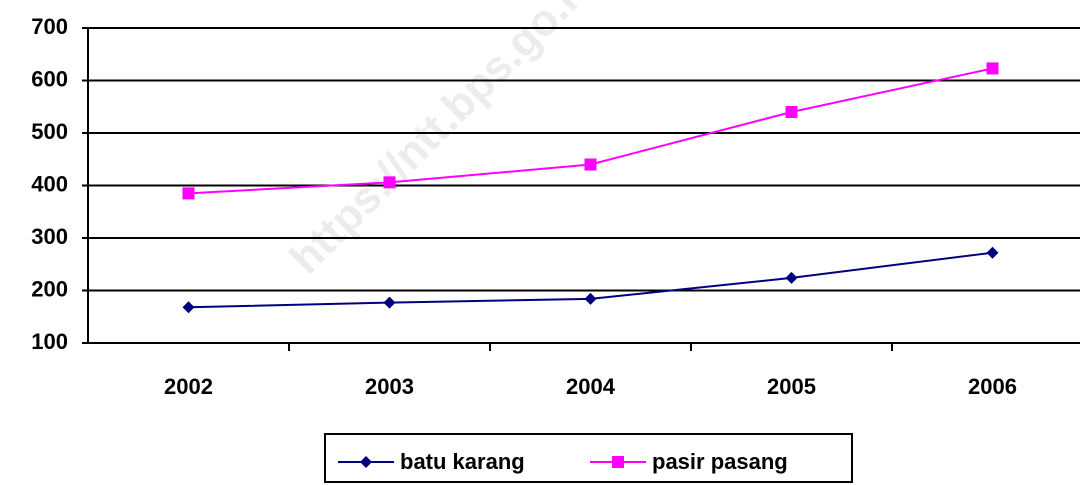 This screenshot has width=1084, height=485. What do you see at coordinates (49, 183) in the screenshot?
I see `y-tick-label: 400` at bounding box center [49, 183].